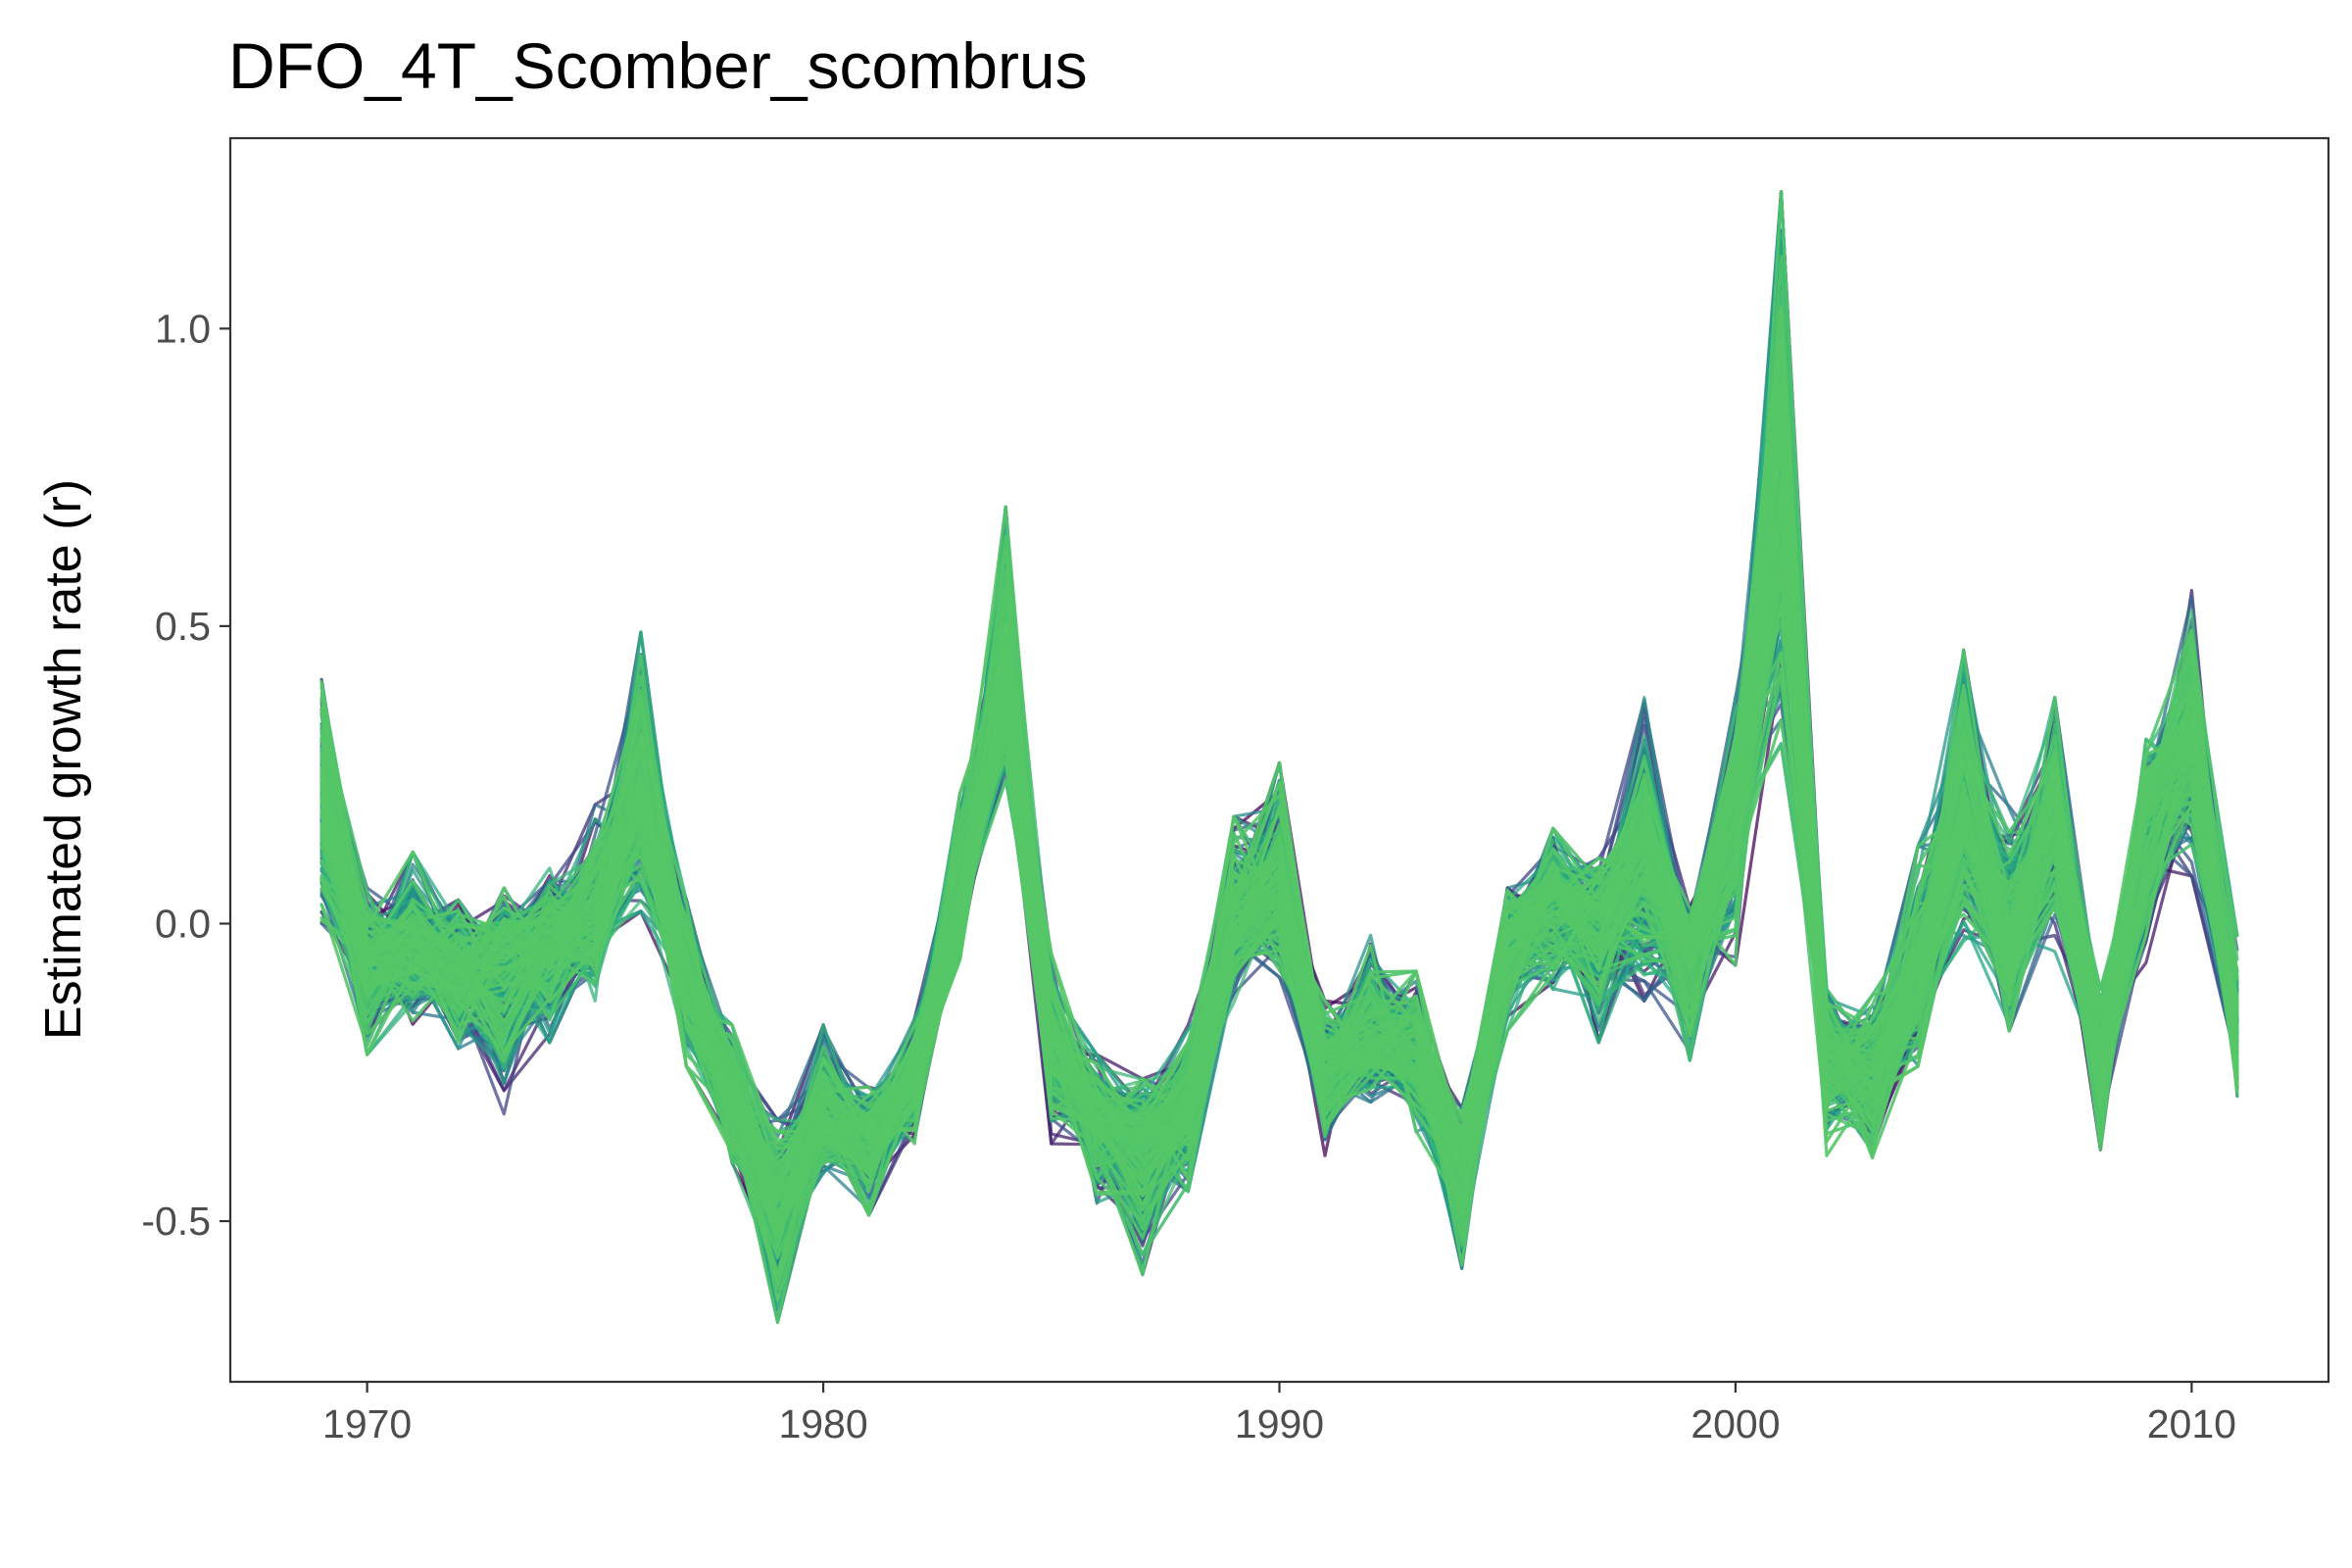 The width and height of the screenshot is (2352, 1568). What do you see at coordinates (63, 759) in the screenshot?
I see `y-axis-title: Estimated growth rate (r)` at bounding box center [63, 759].